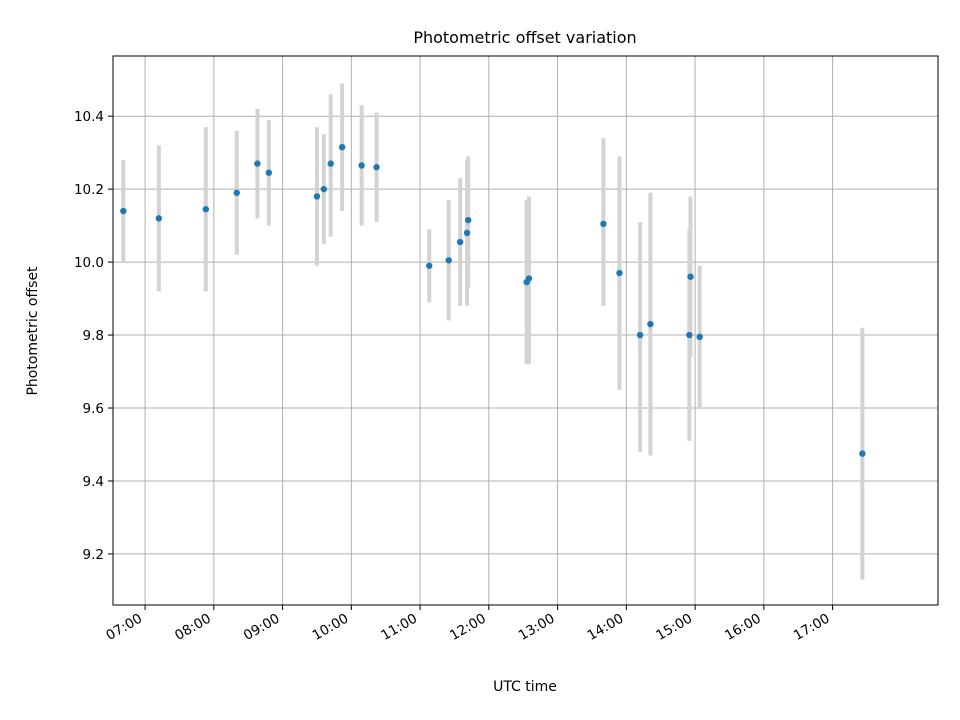 The width and height of the screenshot is (960, 720). Describe the element at coordinates (89, 263) in the screenshot. I see `y-tick-label: 10.0` at that location.